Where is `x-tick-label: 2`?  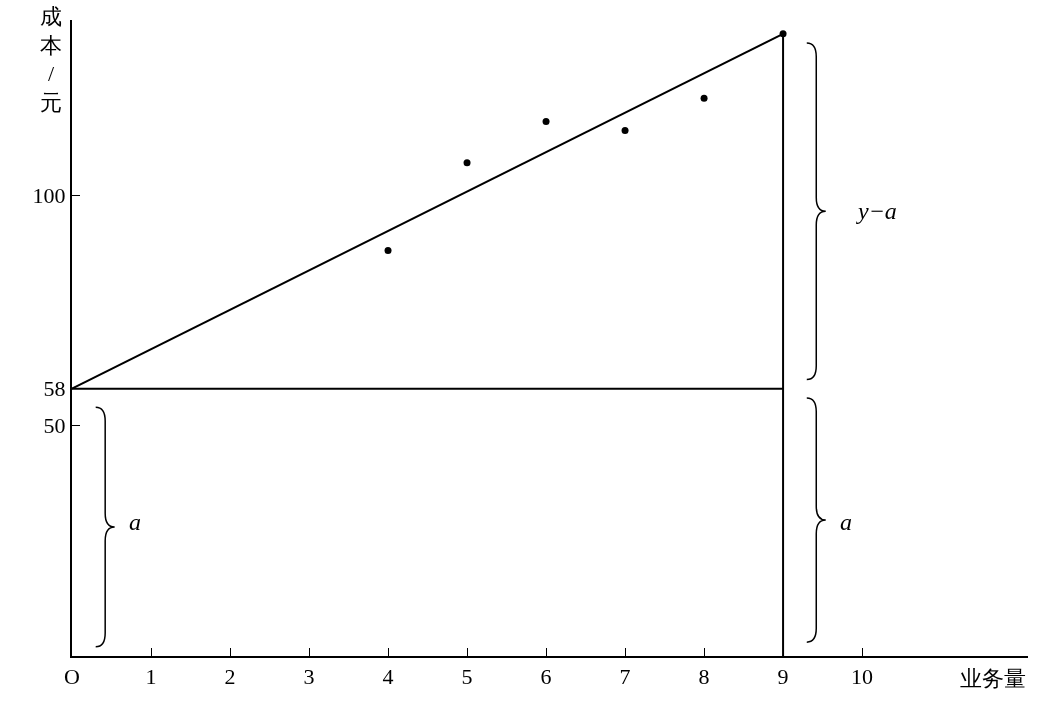 x-tick-label: 2 is located at coordinates (230, 677).